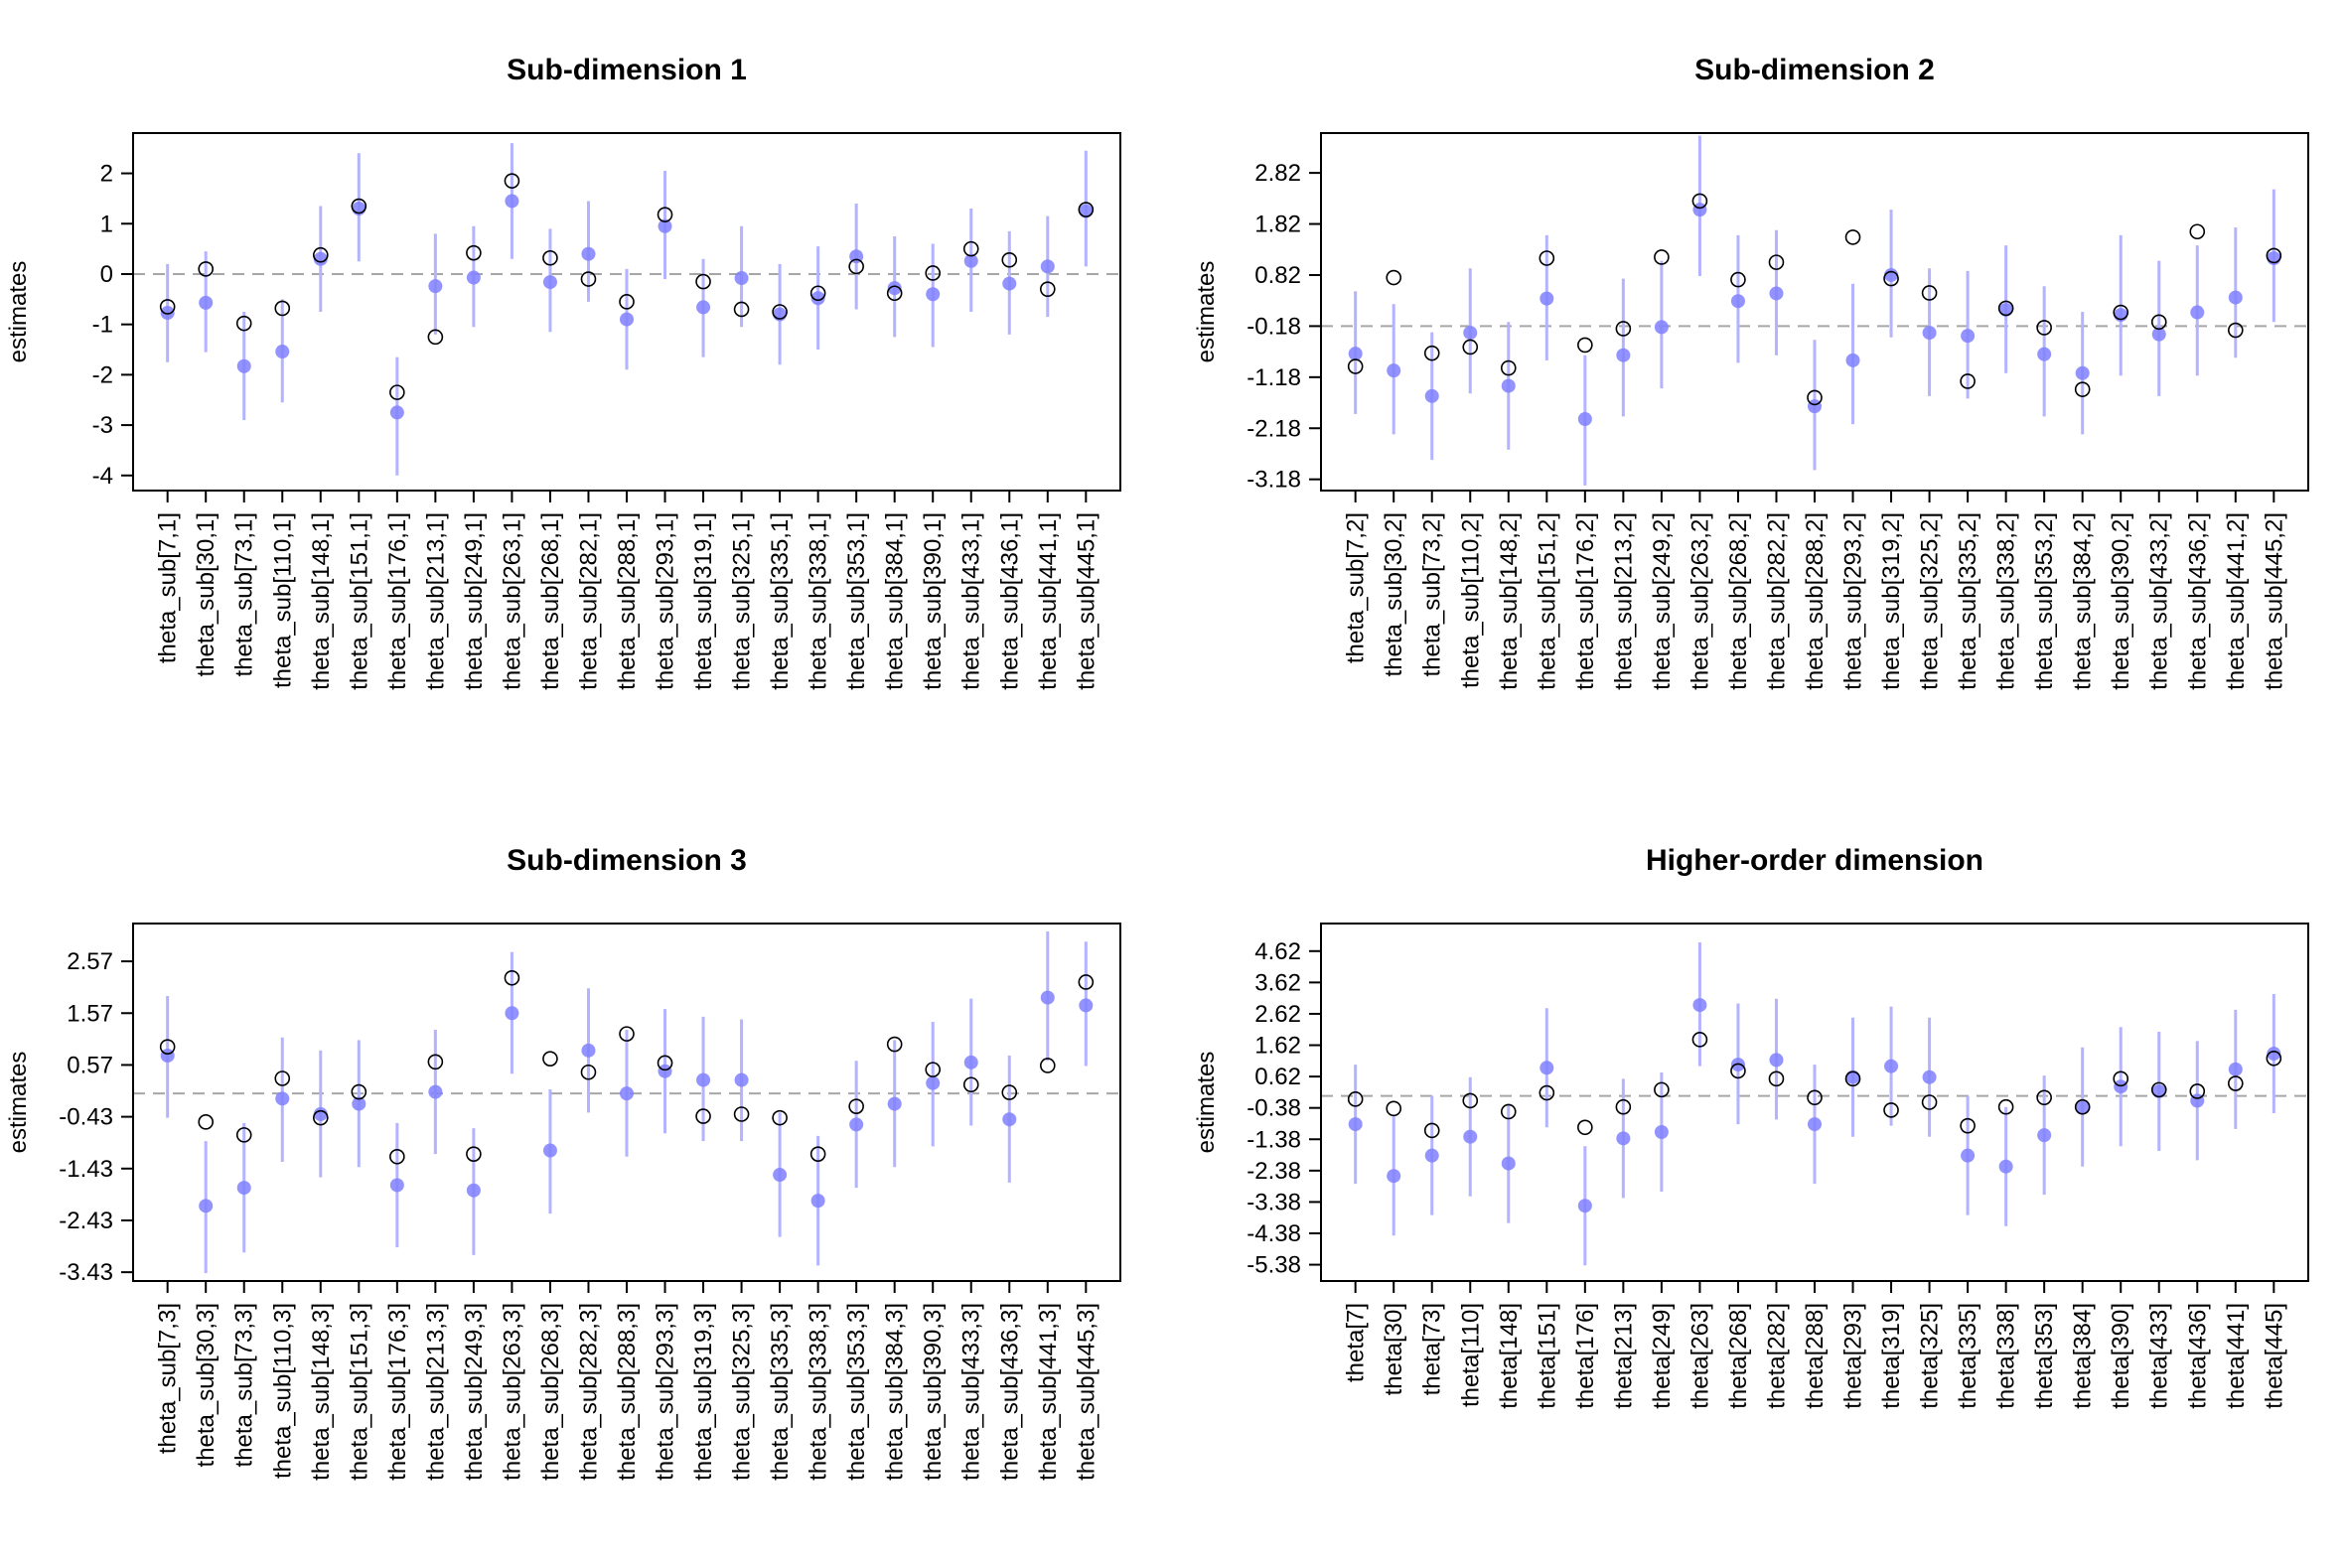 This screenshot has width=2346, height=1568. Describe the element at coordinates (933, 601) in the screenshot. I see `x-tick-label: theta_sub[390,1]` at that location.